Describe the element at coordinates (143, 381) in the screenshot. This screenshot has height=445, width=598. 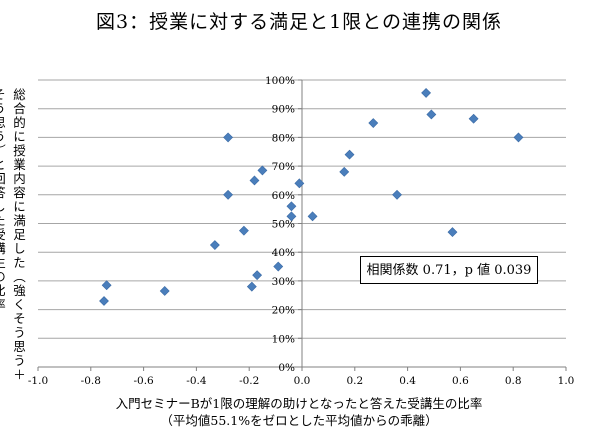
I see `x-tick-label: -0.6` at that location.